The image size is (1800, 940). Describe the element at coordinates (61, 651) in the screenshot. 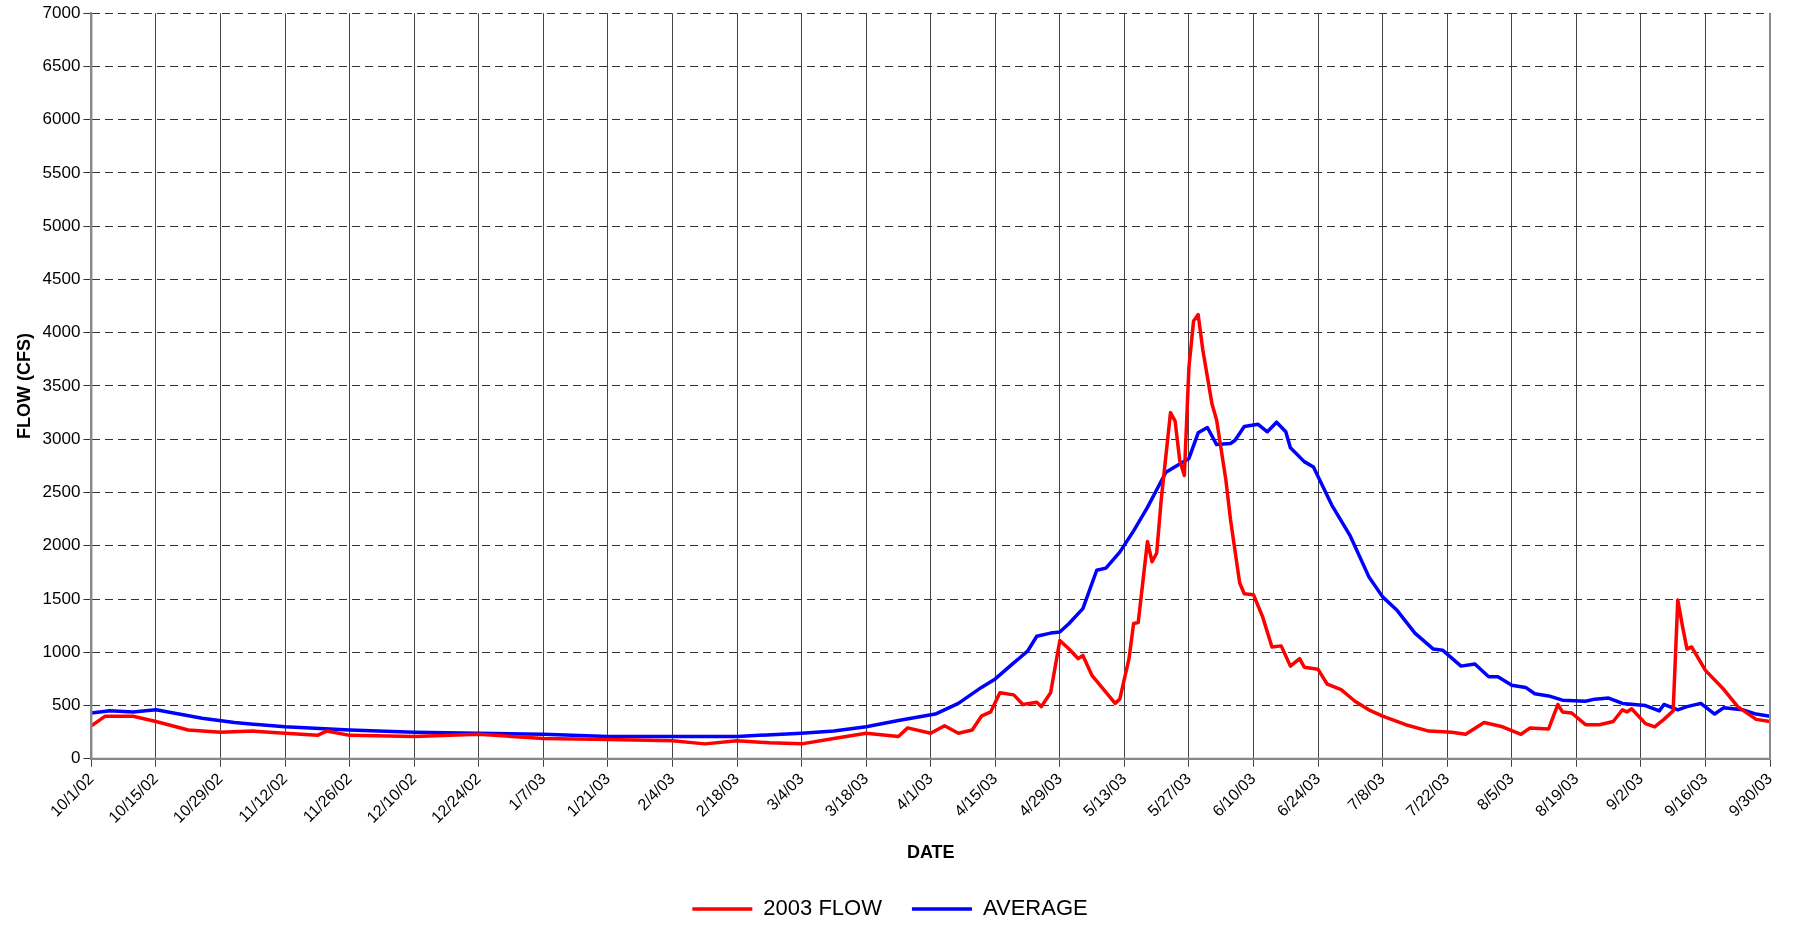

I see `y-tick-label: 1000` at that location.